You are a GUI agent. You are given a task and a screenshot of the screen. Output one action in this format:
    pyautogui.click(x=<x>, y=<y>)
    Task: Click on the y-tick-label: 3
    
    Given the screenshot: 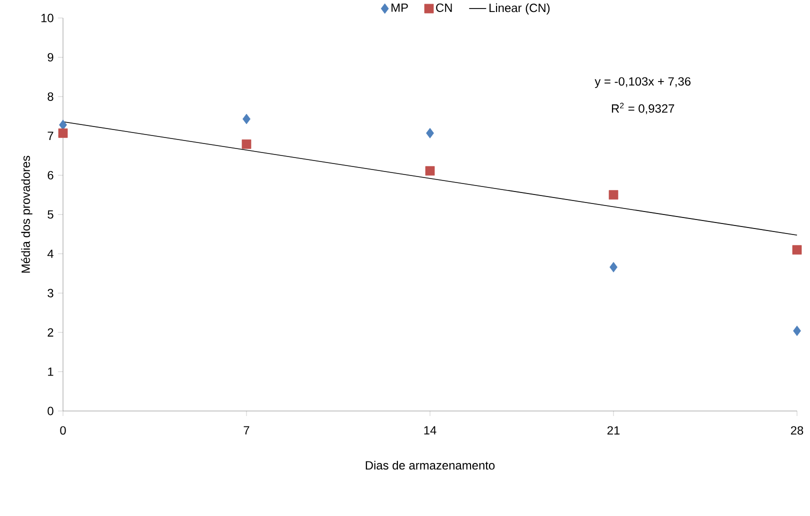 What is the action you would take?
    pyautogui.click(x=51, y=293)
    